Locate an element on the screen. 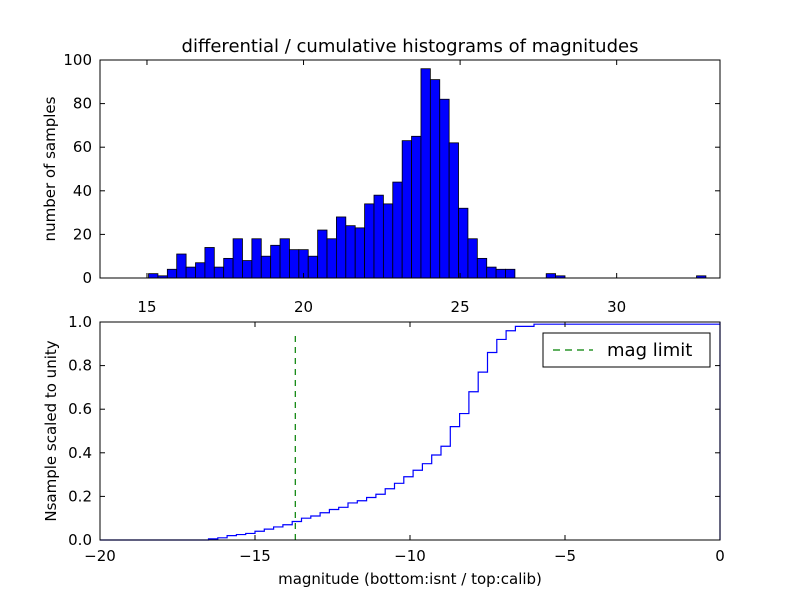 The image size is (800, 600). cumulative-y-tick-label: 0.2 is located at coordinates (80, 496).